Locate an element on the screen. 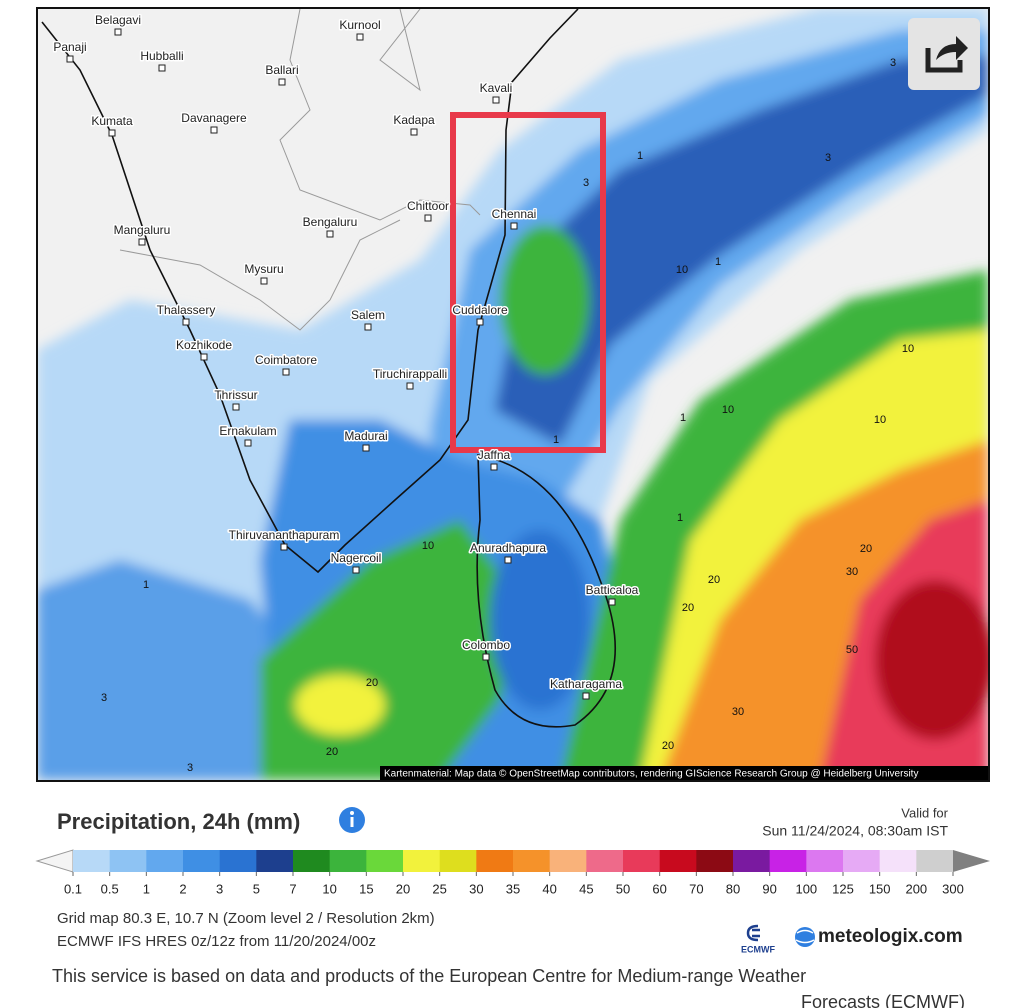 Image resolution: width=1024 pixels, height=1008 pixels. valid-time: Sun 11/24/2024, 08:30am IST is located at coordinates (855, 831).